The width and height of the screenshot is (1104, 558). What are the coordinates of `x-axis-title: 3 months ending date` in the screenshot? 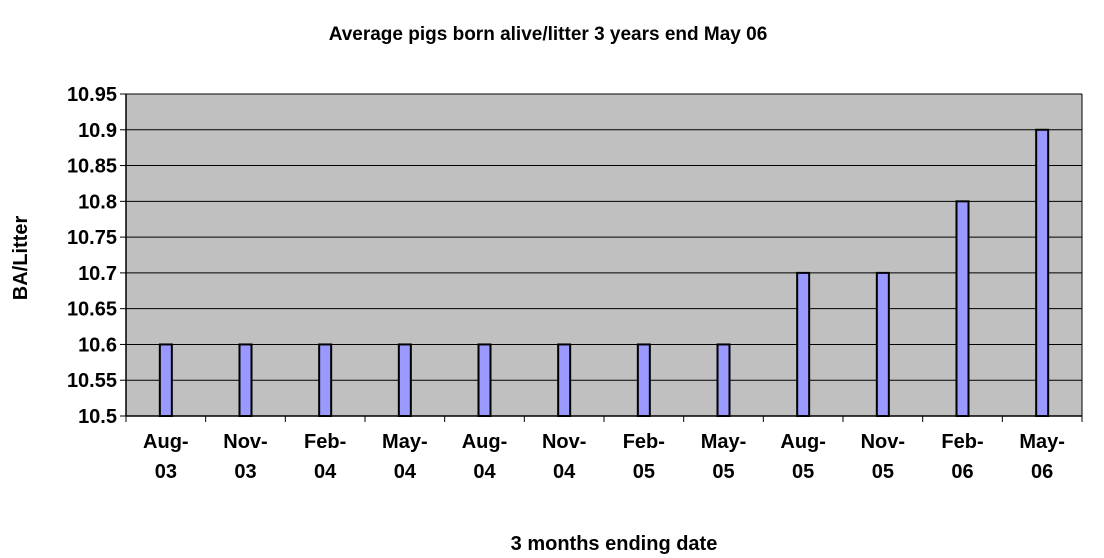 It's located at (614, 544).